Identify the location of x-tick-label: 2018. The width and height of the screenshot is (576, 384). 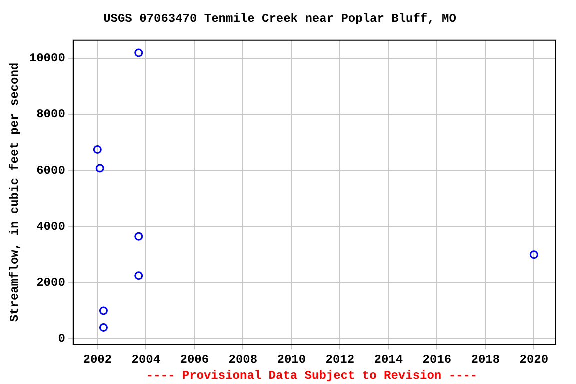
(485, 359).